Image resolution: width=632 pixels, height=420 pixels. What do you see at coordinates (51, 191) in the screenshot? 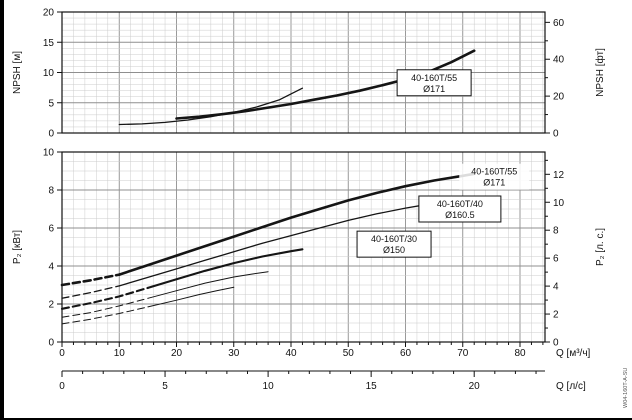
I see `tick-label-left: 8` at bounding box center [51, 191].